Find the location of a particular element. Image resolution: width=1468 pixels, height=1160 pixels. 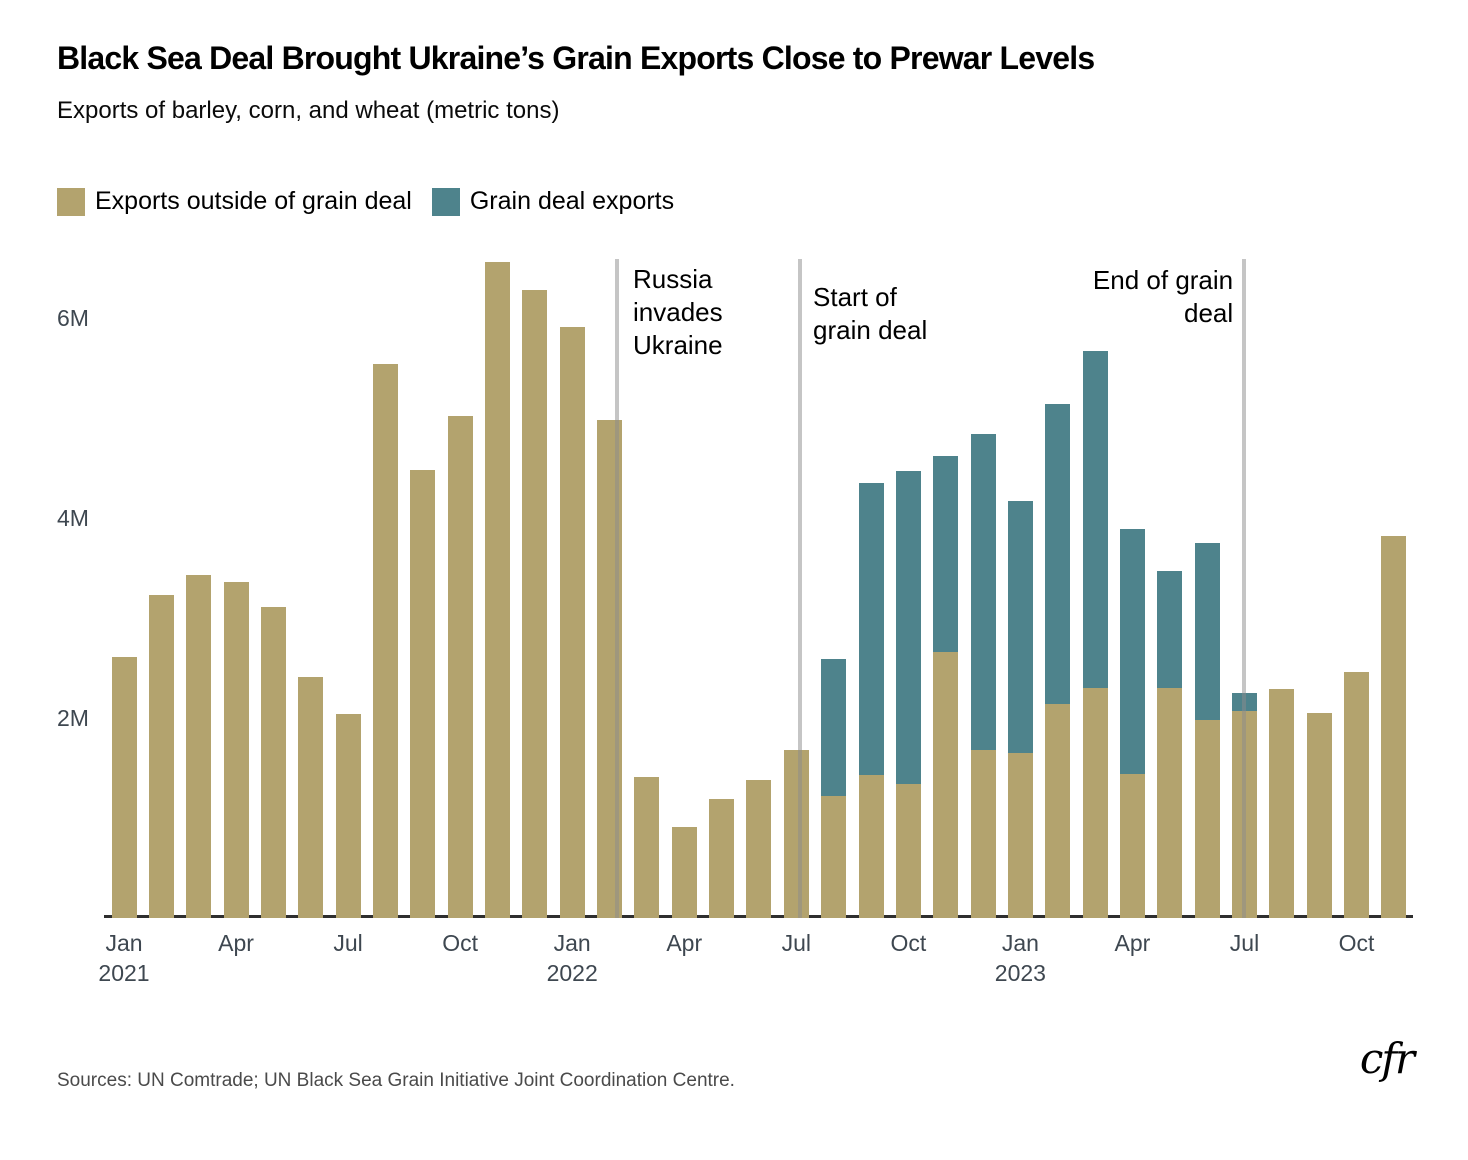

legend-swatch-outside-deal-icon is located at coordinates (71, 201).